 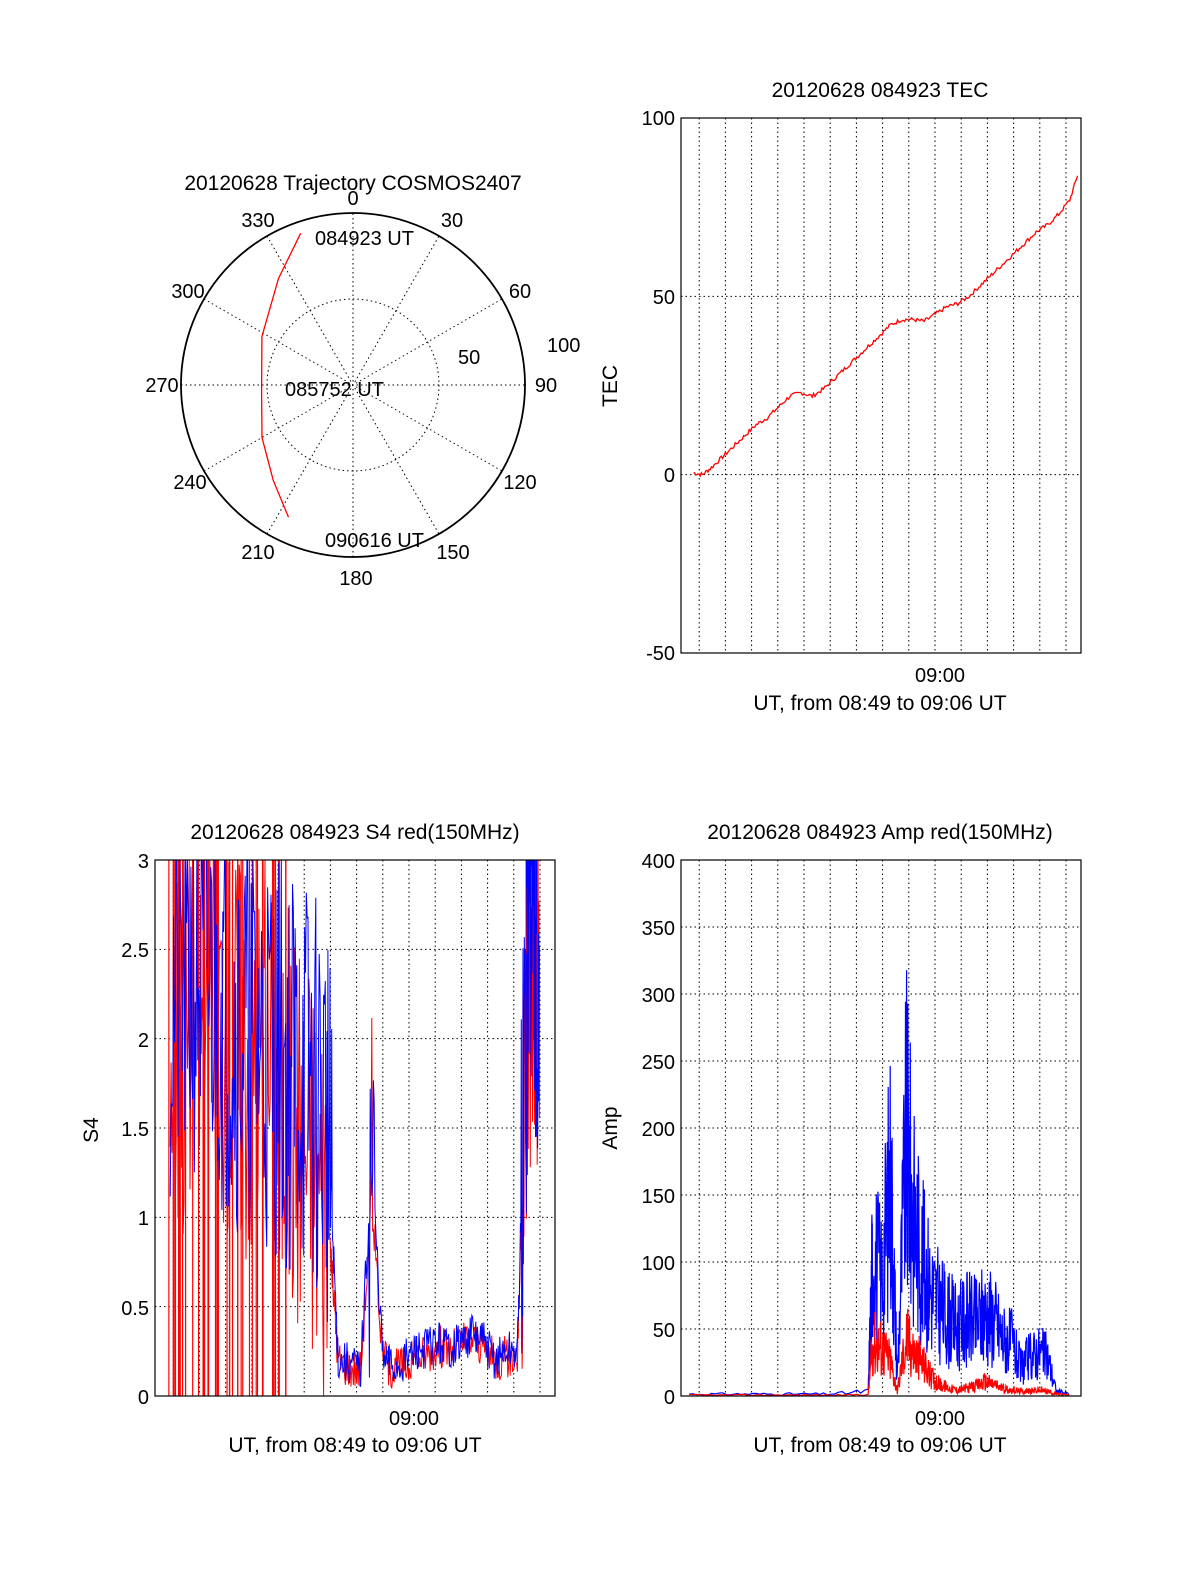 What do you see at coordinates (546, 386) in the screenshot?
I see `polar-azimuth-label: 90` at bounding box center [546, 386].